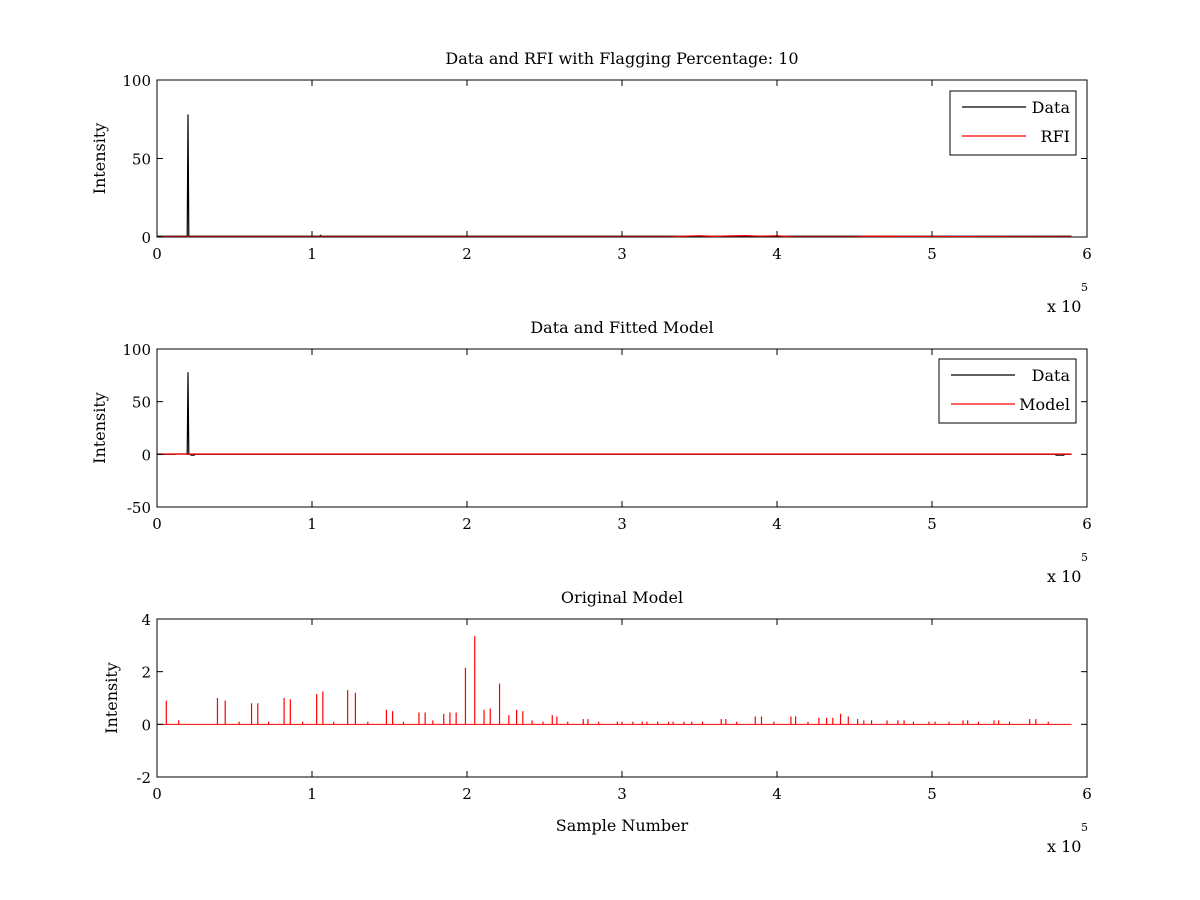  Describe the element at coordinates (146, 620) in the screenshot. I see `y-tick-label: 4` at that location.